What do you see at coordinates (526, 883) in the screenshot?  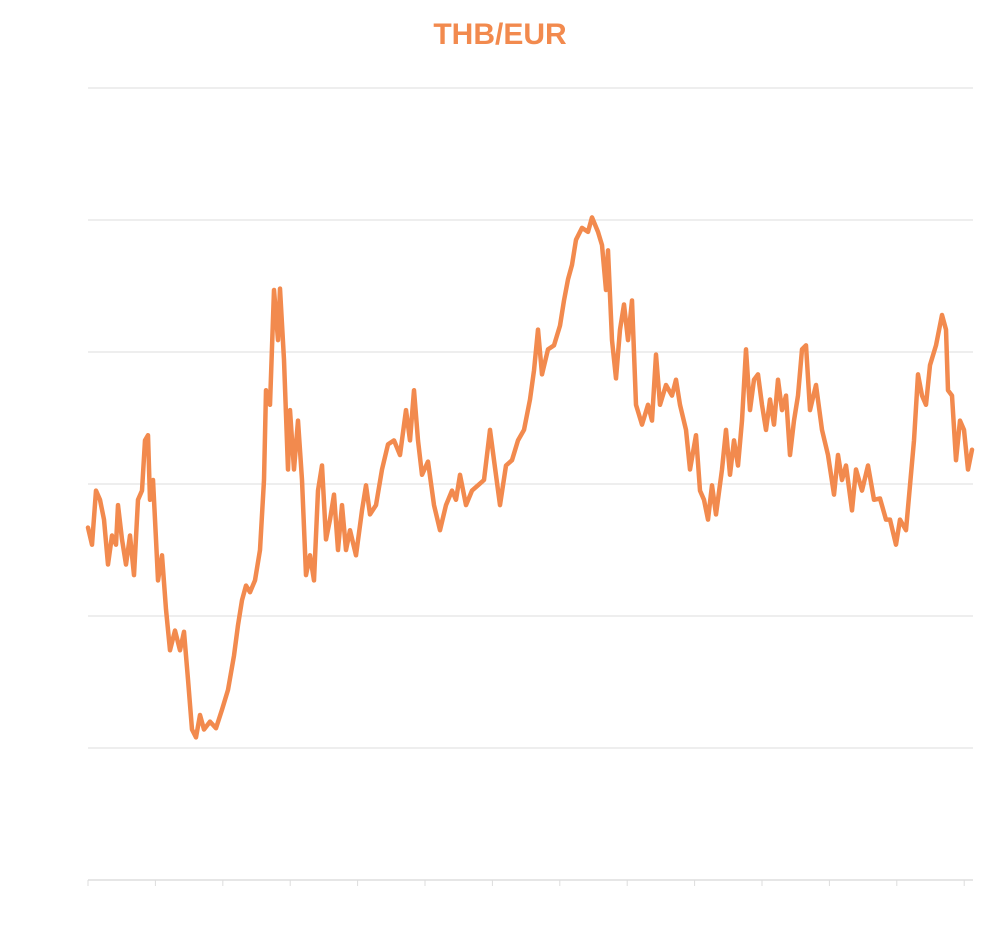 I see `x-axis` at bounding box center [526, 883].